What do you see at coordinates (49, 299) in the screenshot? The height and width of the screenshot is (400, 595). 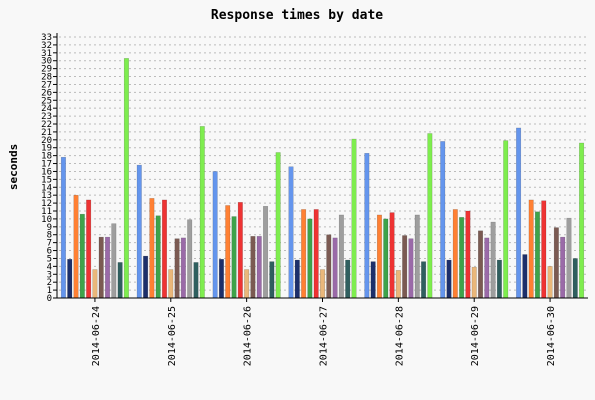 I see `y-tick-label: 0` at bounding box center [49, 299].